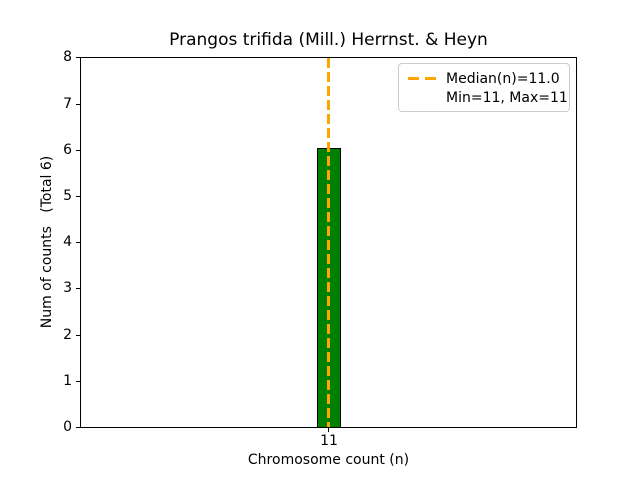 The image size is (640, 480). Describe the element at coordinates (422, 78) in the screenshot. I see `dashed-line-icon` at that location.